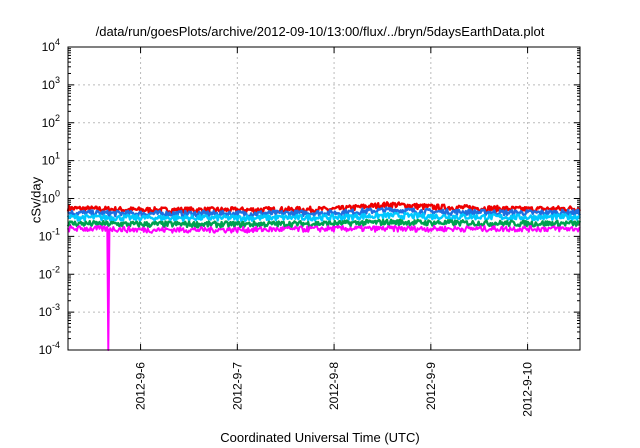 Image resolution: width=640 pixels, height=448 pixels. What do you see at coordinates (334, 386) in the screenshot?
I see `x-tick-label: 2012-9-8` at bounding box center [334, 386].